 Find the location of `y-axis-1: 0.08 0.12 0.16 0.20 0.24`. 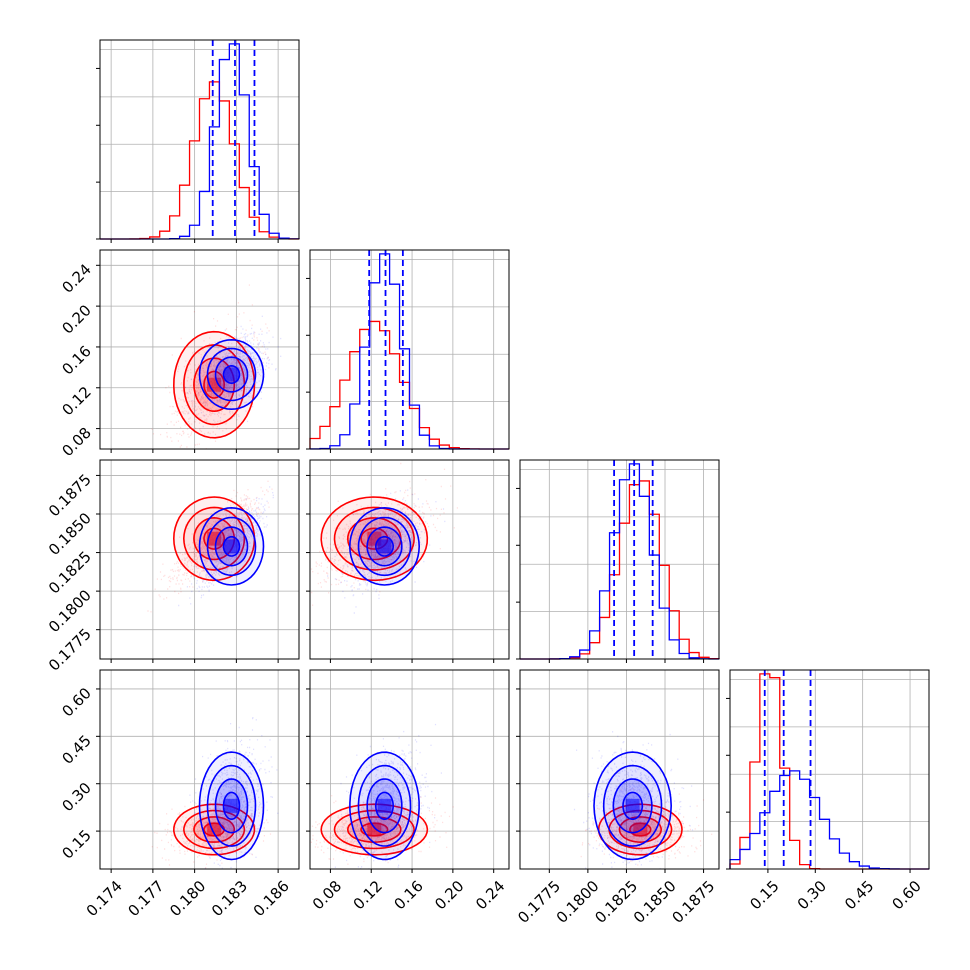

y-axis-1: 0.08 0.12 0.16 0.20 0.24 is located at coordinates (79, 360).